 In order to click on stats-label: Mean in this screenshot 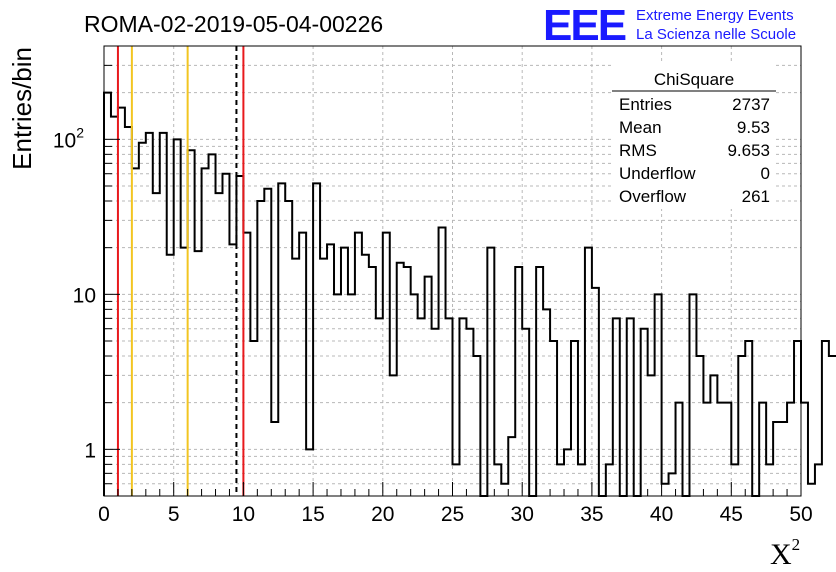, I will do `click(640, 127)`.